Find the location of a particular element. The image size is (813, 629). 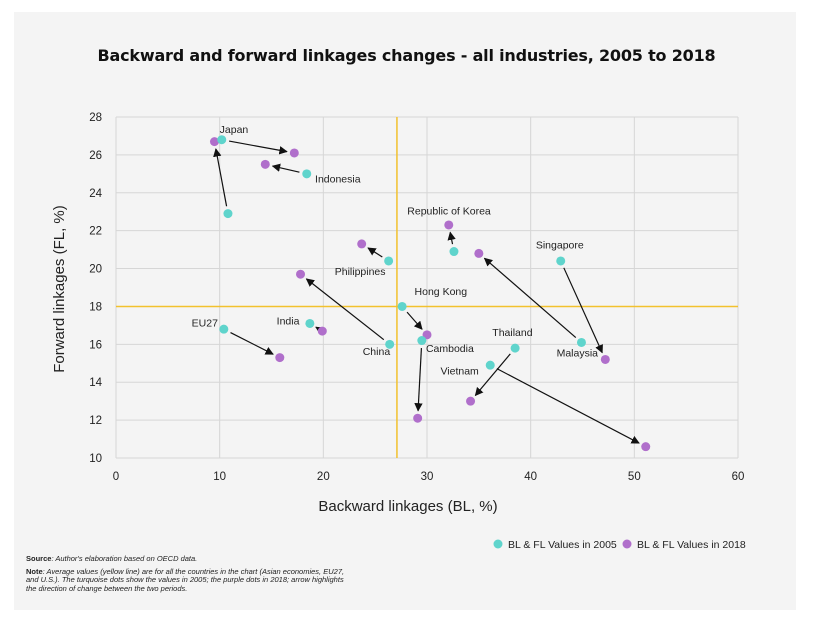

legend-label-2018: BL & FL Values in 2018 is located at coordinates (691, 545).